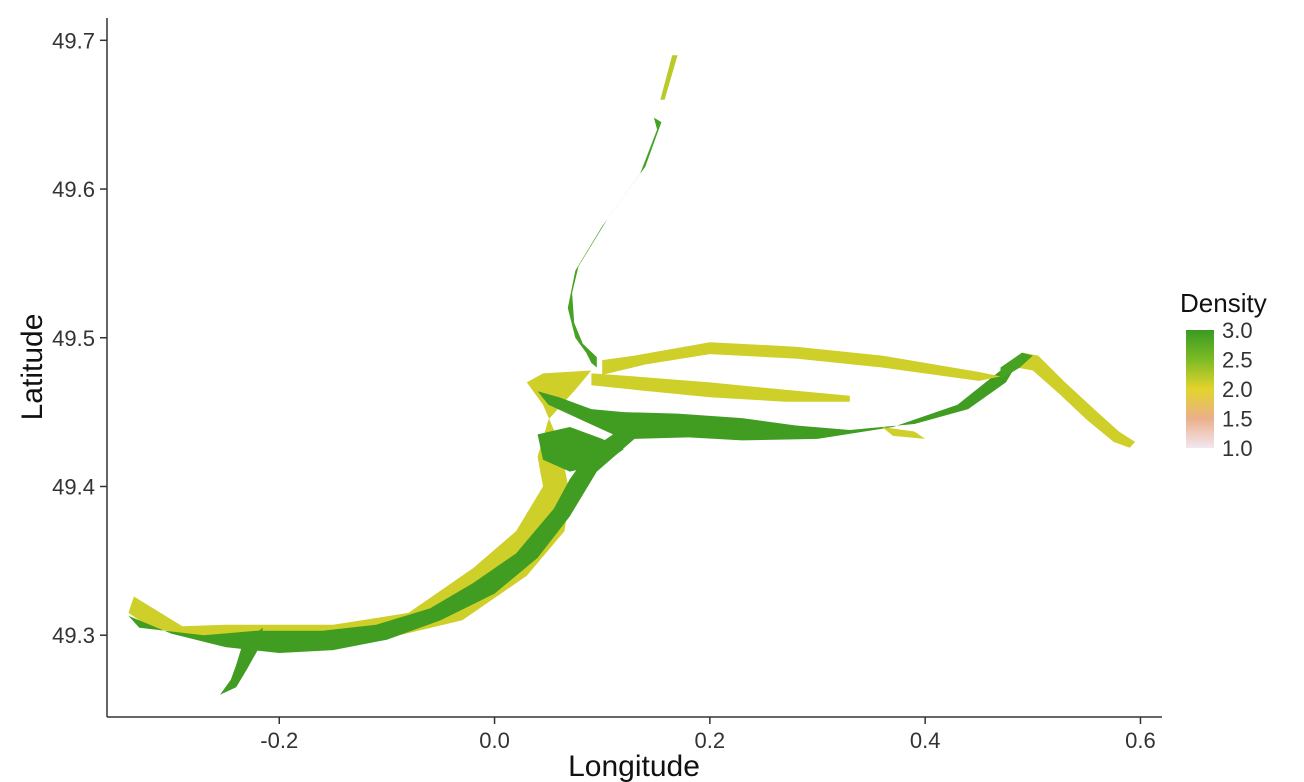  I want to click on legend-labels: 3.0 2.5 2.0 1.5 1.0, so click(1237, 389).